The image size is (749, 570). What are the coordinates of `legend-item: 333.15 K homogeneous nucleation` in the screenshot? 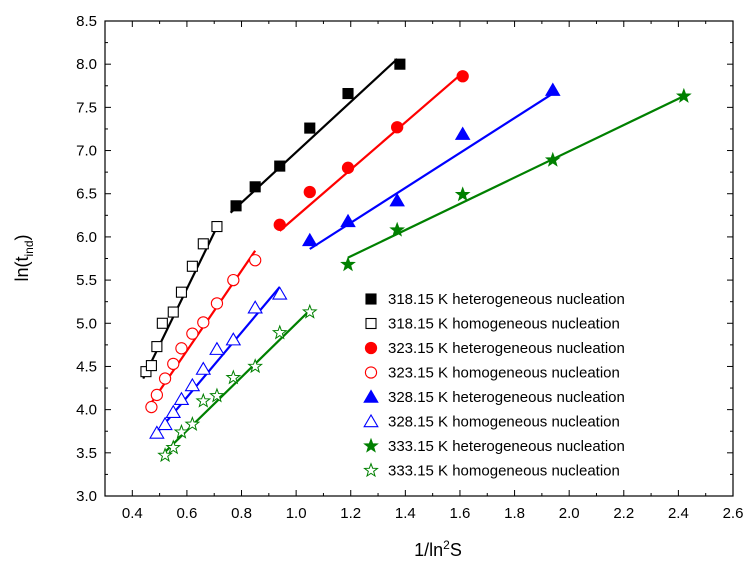 It's located at (491, 471).